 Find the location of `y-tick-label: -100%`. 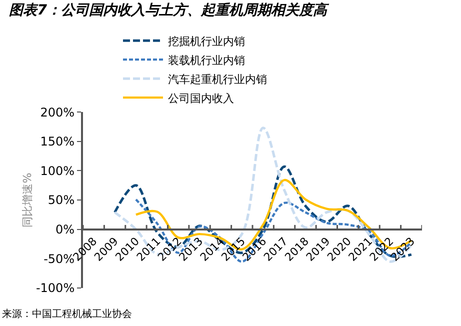

y-tick-label: -100% is located at coordinates (55, 288).